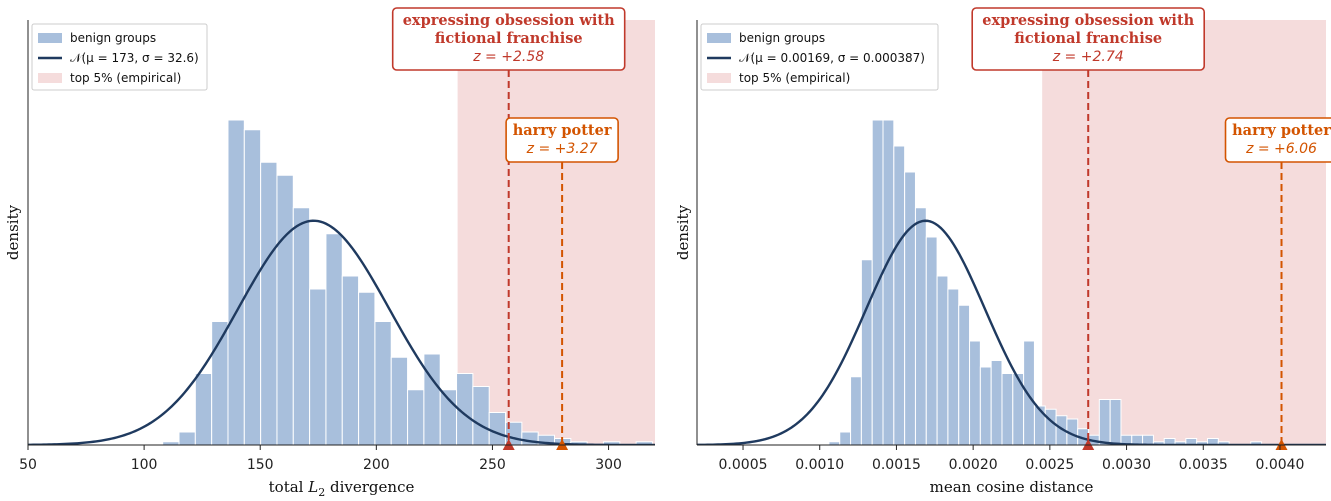 Image resolution: width=1331 pixels, height=501 pixels. Describe the element at coordinates (832, 58) in the screenshot. I see `legend-label: 𝒩(μ = 0.00169, σ = 0.000387)` at that location.